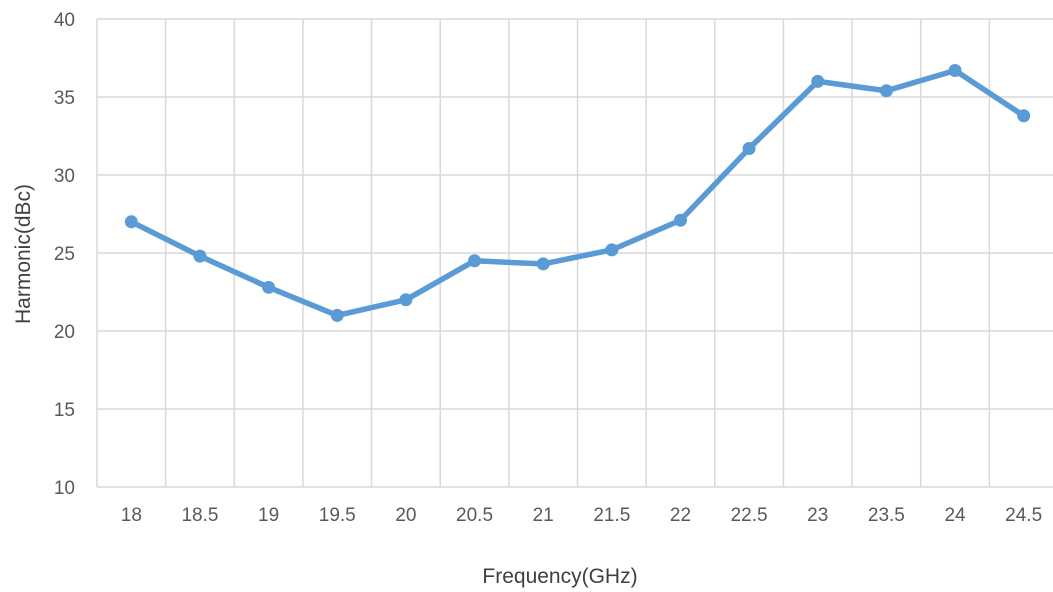 The height and width of the screenshot is (592, 1053). Describe the element at coordinates (817, 515) in the screenshot. I see `x-tick-label: 23` at that location.